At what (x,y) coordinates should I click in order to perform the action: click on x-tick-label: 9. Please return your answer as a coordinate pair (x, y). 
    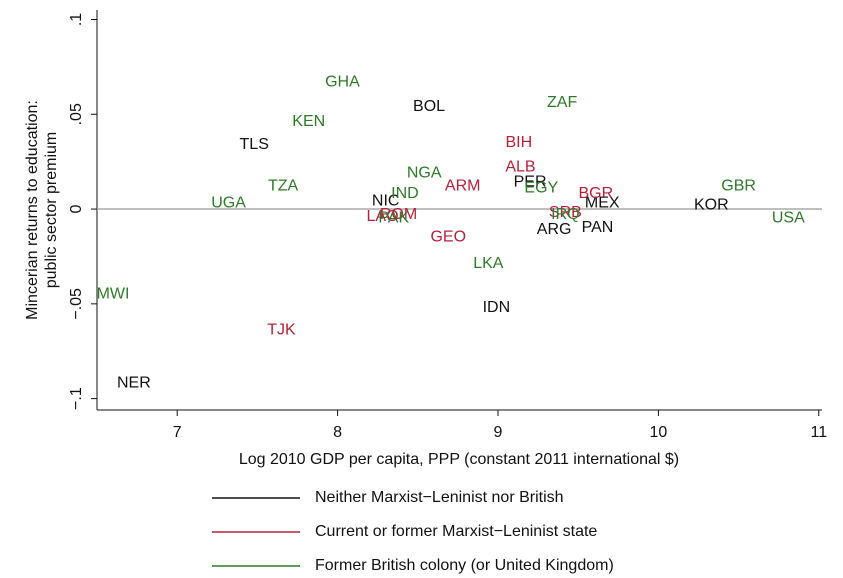
    Looking at the image, I should click on (498, 432).